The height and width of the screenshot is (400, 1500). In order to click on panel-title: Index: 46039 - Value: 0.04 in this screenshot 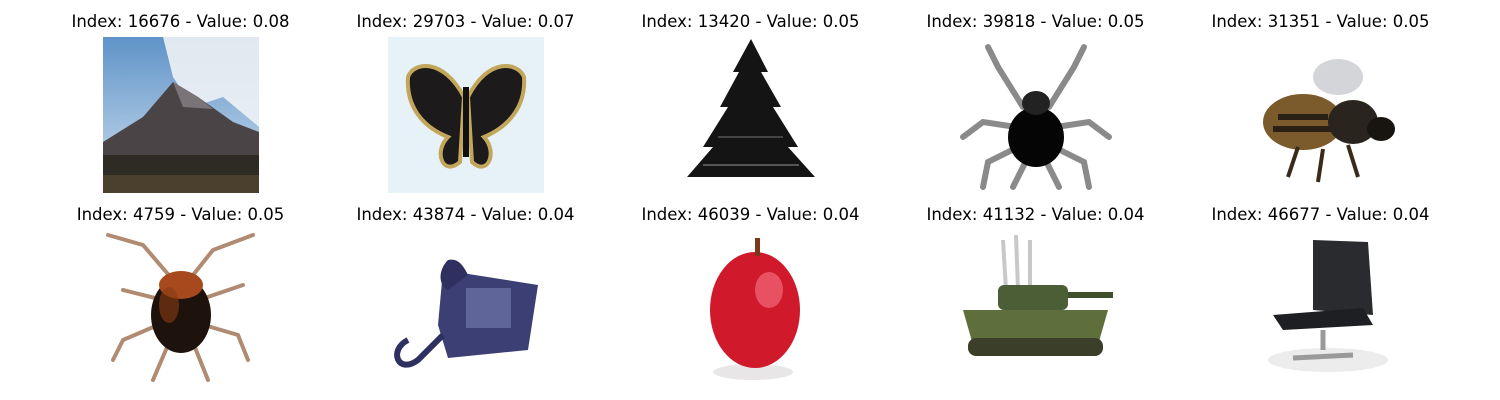, I will do `click(750, 214)`.